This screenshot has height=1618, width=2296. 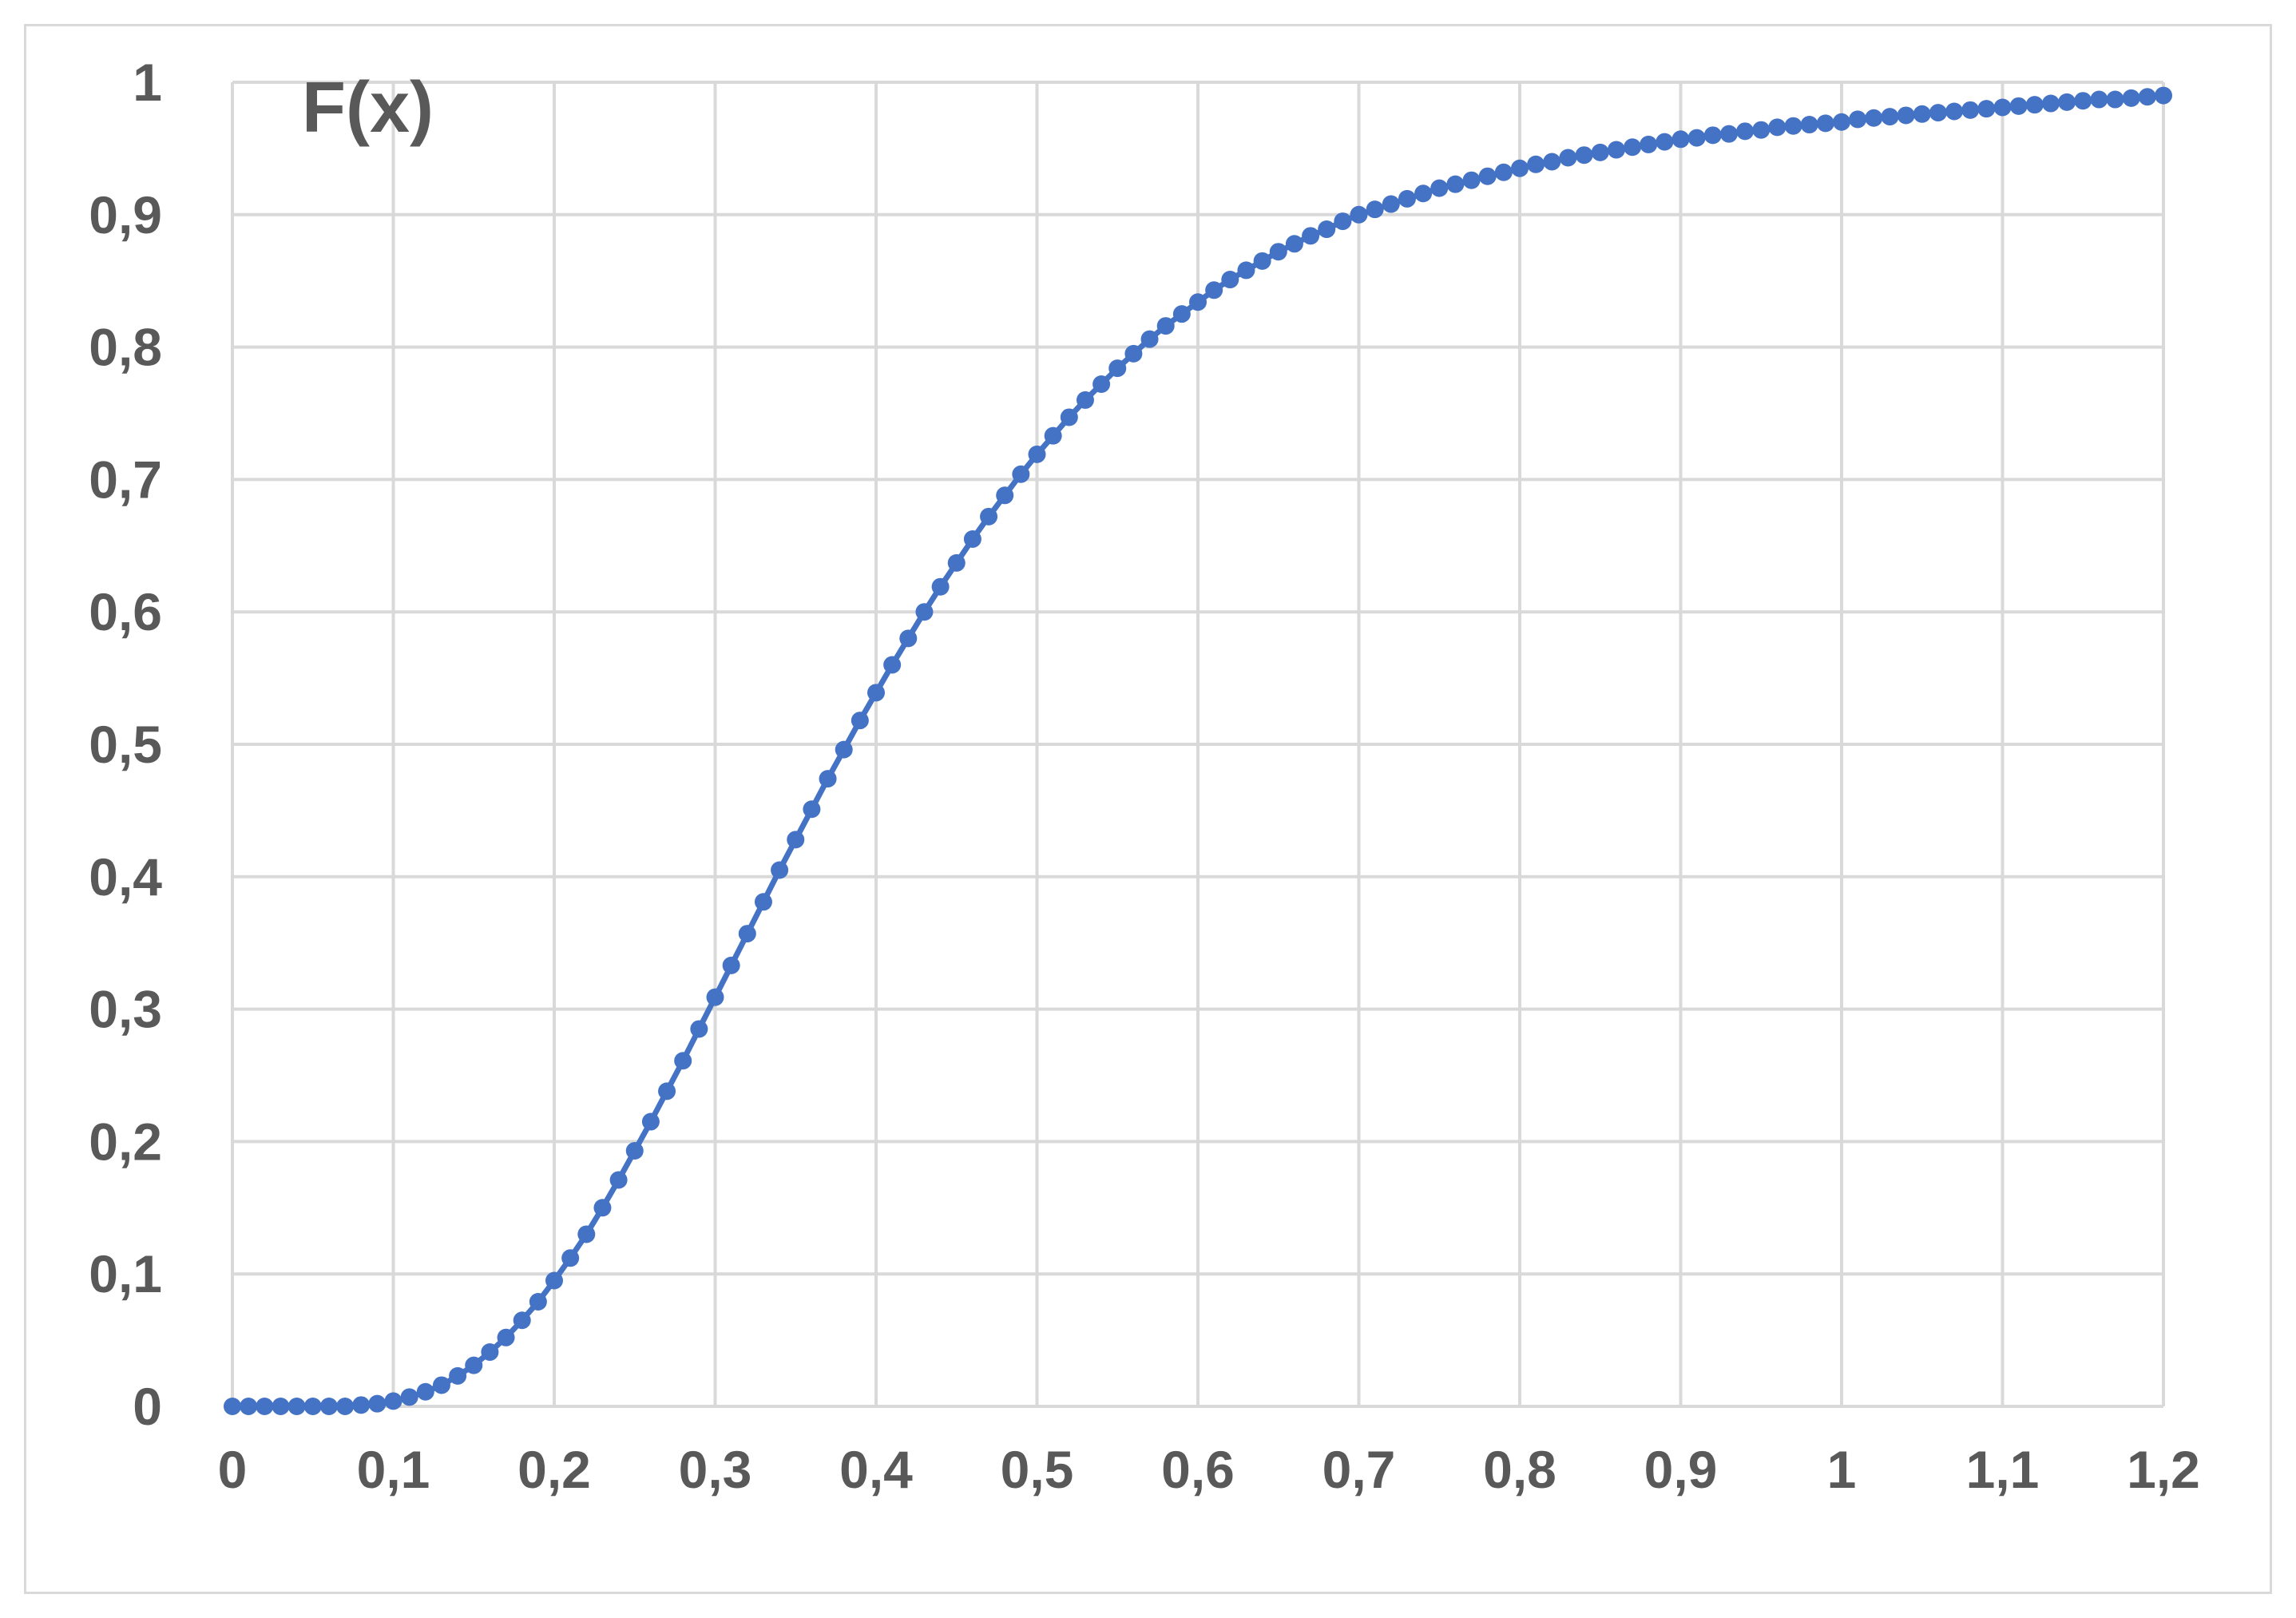 What do you see at coordinates (125, 1009) in the screenshot?
I see `y-tick-label: 0,3` at bounding box center [125, 1009].